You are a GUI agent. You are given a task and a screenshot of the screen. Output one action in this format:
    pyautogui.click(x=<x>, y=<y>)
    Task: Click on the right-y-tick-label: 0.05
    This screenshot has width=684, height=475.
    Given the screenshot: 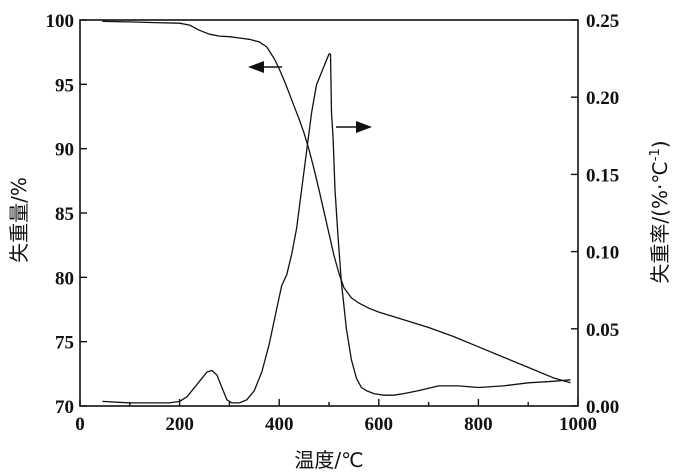 What is the action you would take?
    pyautogui.click(x=602, y=330)
    